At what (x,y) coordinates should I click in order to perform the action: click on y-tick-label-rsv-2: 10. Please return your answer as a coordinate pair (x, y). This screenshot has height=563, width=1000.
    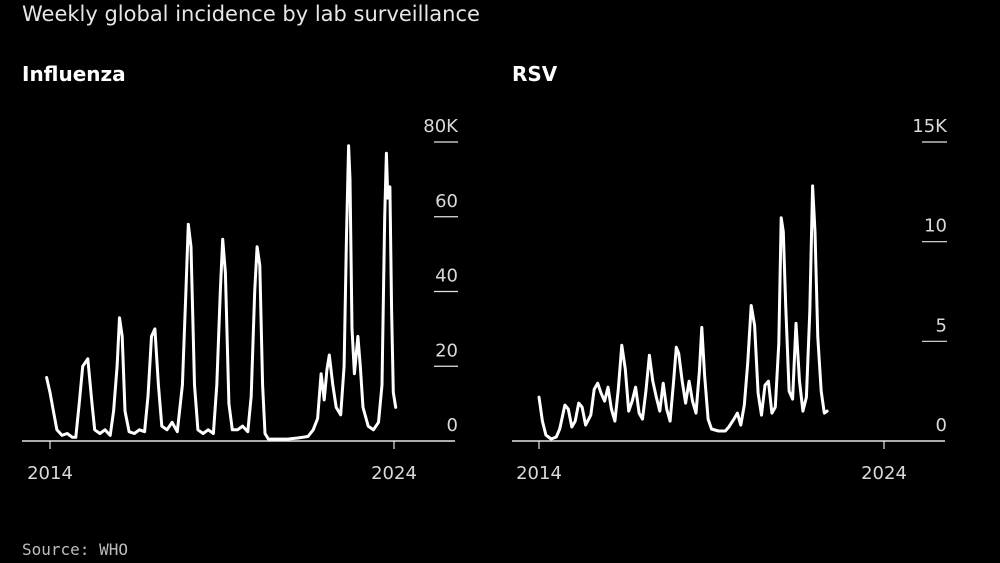
    Looking at the image, I should click on (935, 226).